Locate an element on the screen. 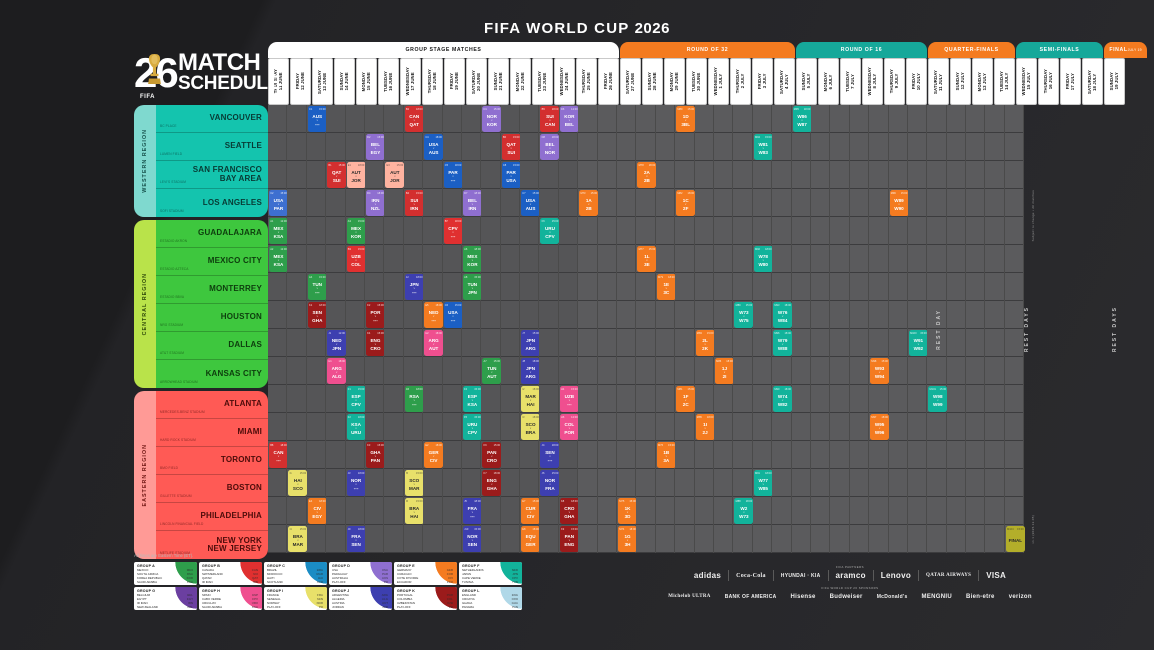  match-cell: K3 15:00 GHA v PAN is located at coordinates (375, 455).